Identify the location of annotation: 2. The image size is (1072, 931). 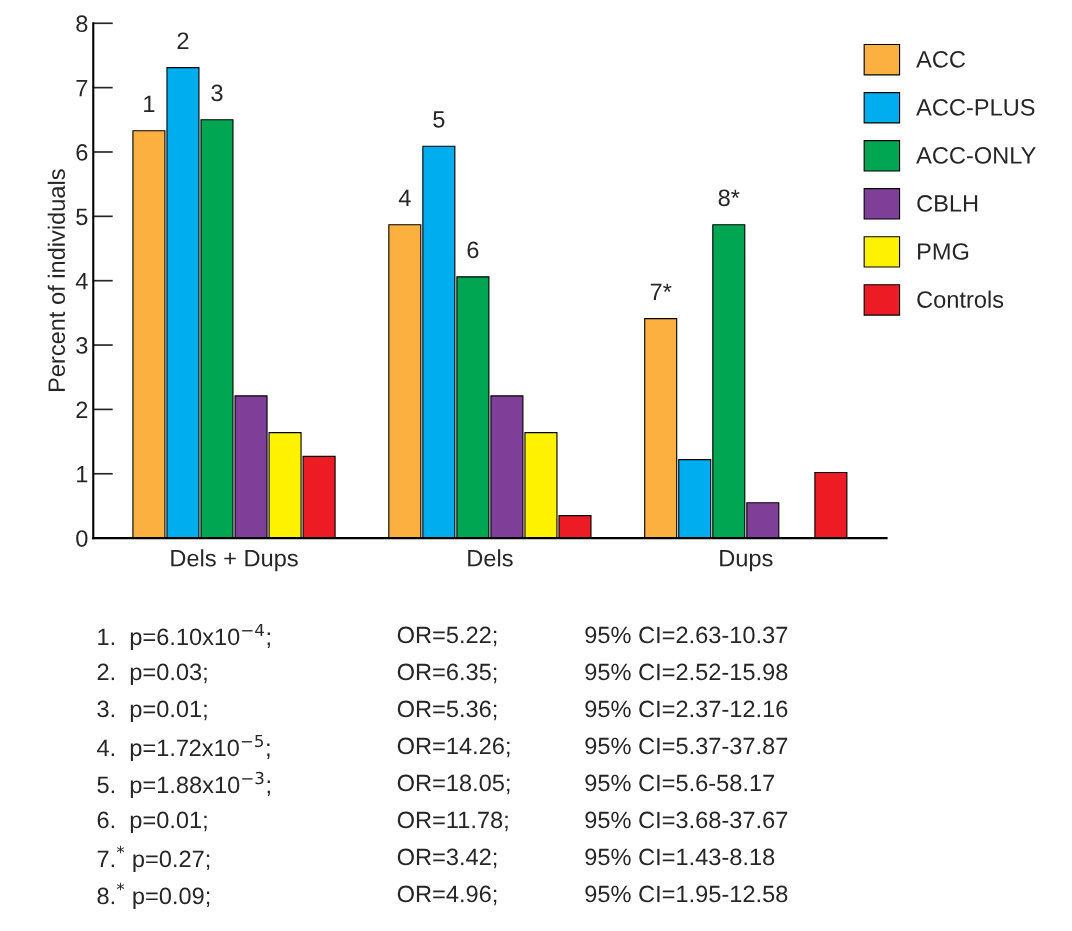
(183, 40).